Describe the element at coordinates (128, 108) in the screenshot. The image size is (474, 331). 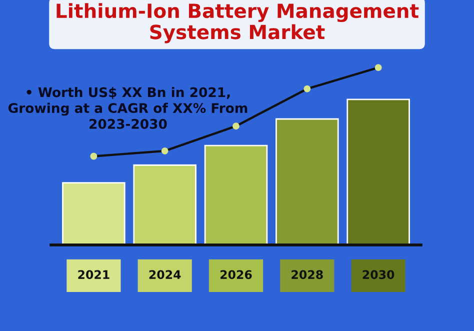
I see `annotation: • Worth US$ XX Bn in 2021, Growing at a CAGR of XX% From 2023-2030` at that location.